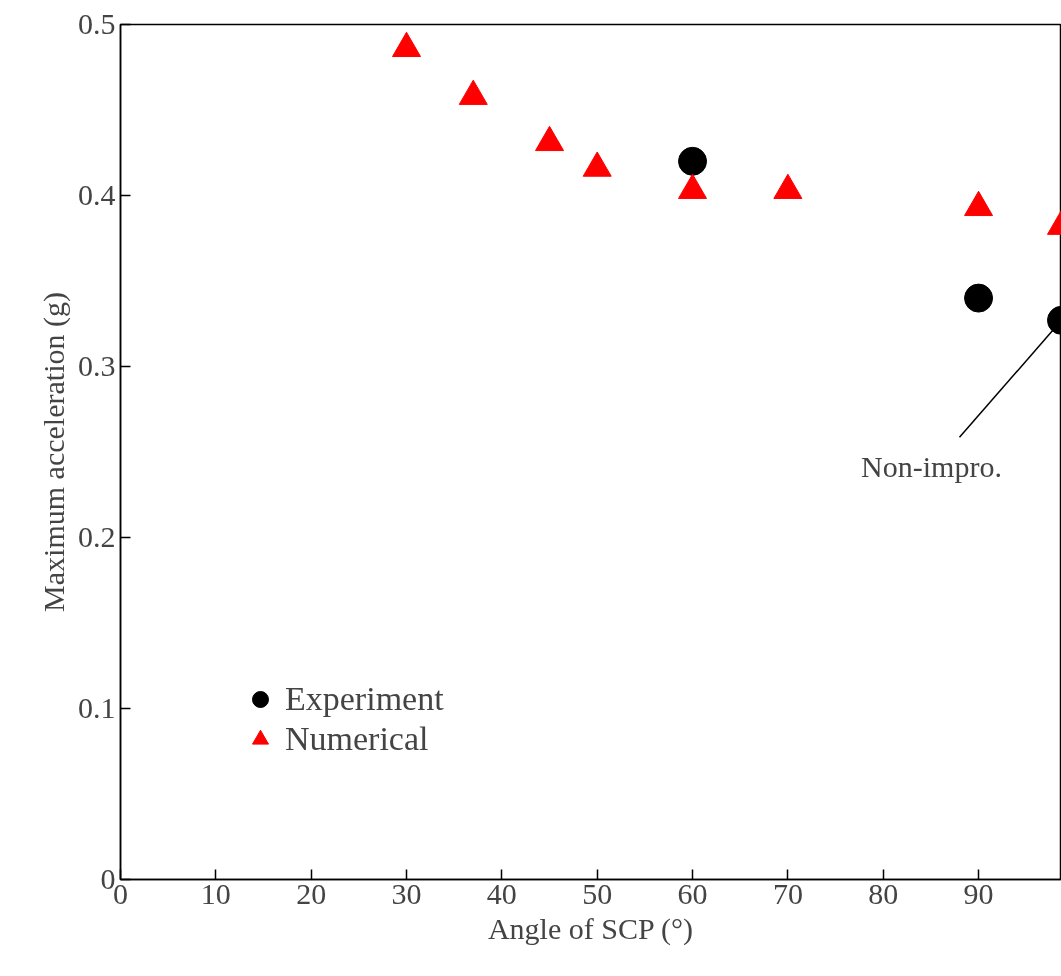 This screenshot has height=976, width=1061. Describe the element at coordinates (597, 893) in the screenshot. I see `x-tick-label: 50` at that location.